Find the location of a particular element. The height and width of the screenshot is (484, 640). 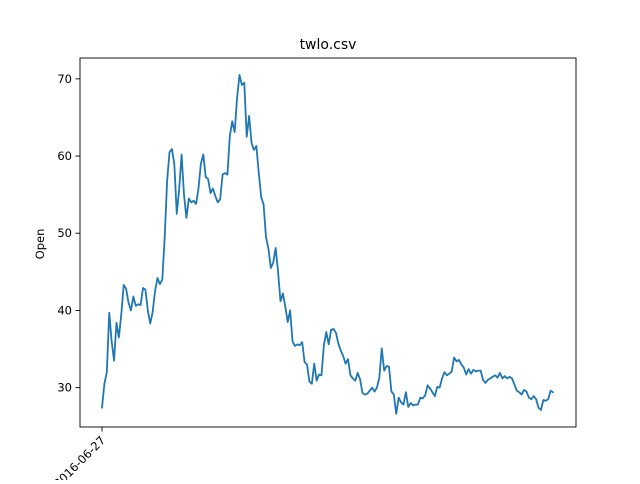

x-tick-label: 2016-06-27 is located at coordinates (79, 456).